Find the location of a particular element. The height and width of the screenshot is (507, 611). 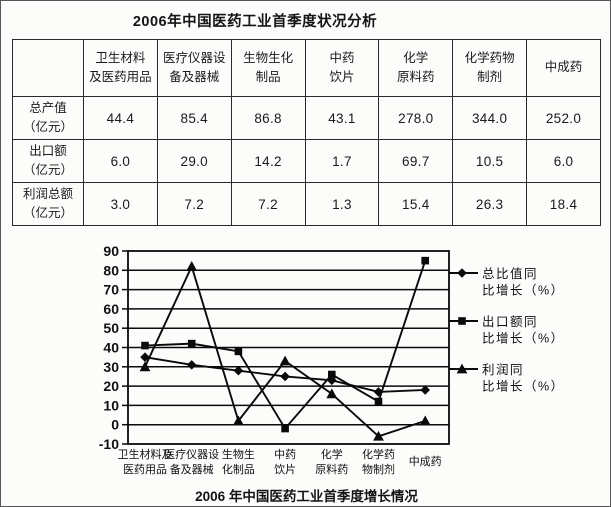

table-row-total-profit: 利润总额 （亿元） 3.0 7.2 7.2 1.3 15.4 26.3 18.4 is located at coordinates (306, 204).